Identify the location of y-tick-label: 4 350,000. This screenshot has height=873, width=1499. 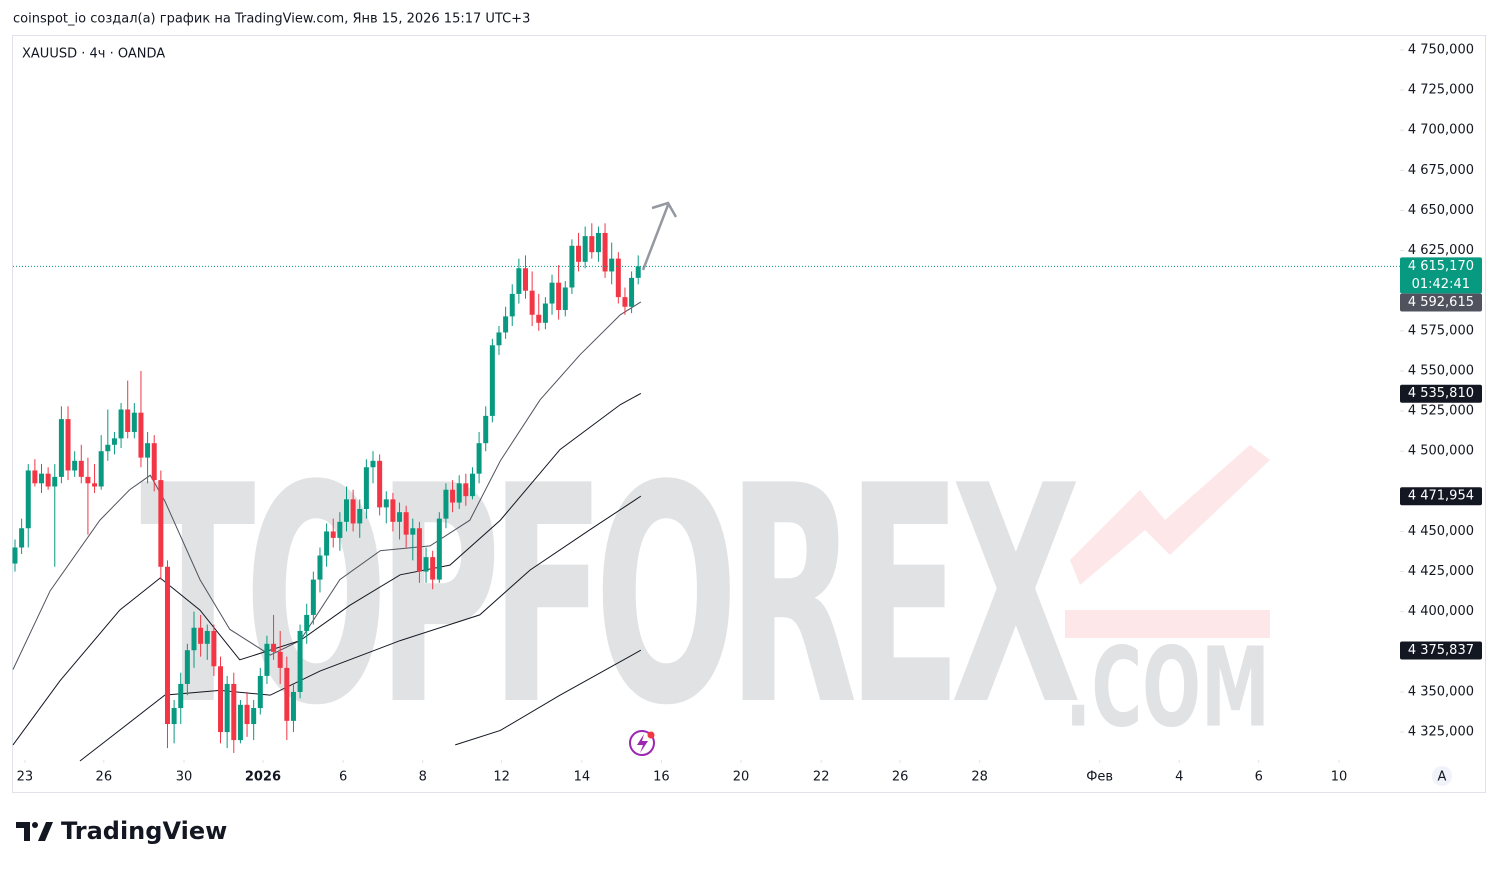
(1441, 691).